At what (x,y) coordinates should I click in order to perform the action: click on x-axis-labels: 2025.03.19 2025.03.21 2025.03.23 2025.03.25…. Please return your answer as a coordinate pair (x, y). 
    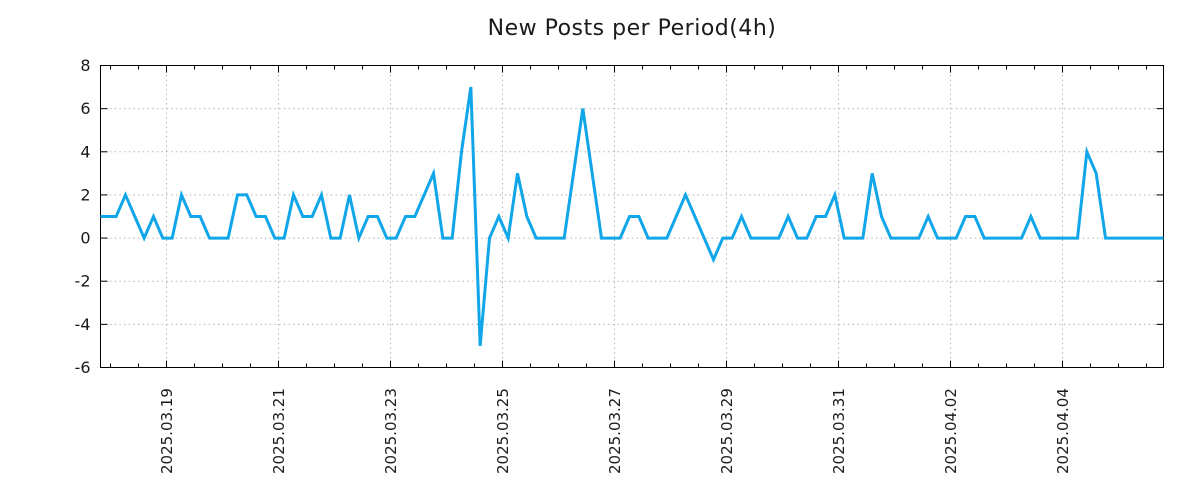
    Looking at the image, I should click on (615, 431).